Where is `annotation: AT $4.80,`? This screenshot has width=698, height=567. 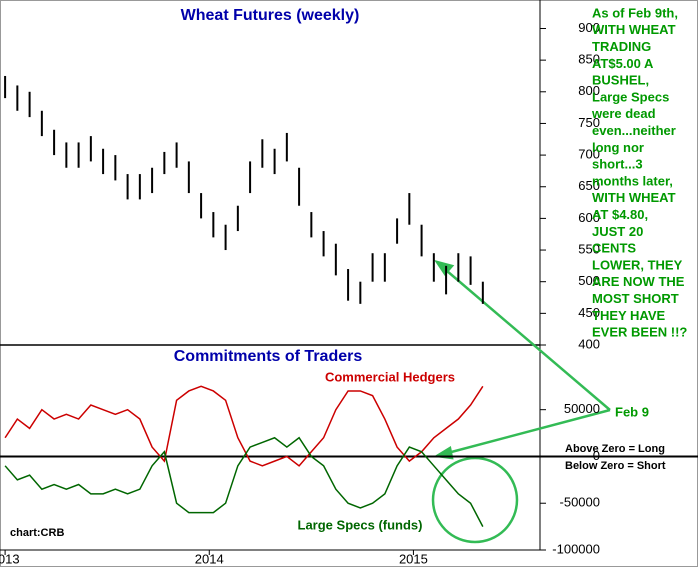
annotation: AT $4.80, is located at coordinates (620, 214).